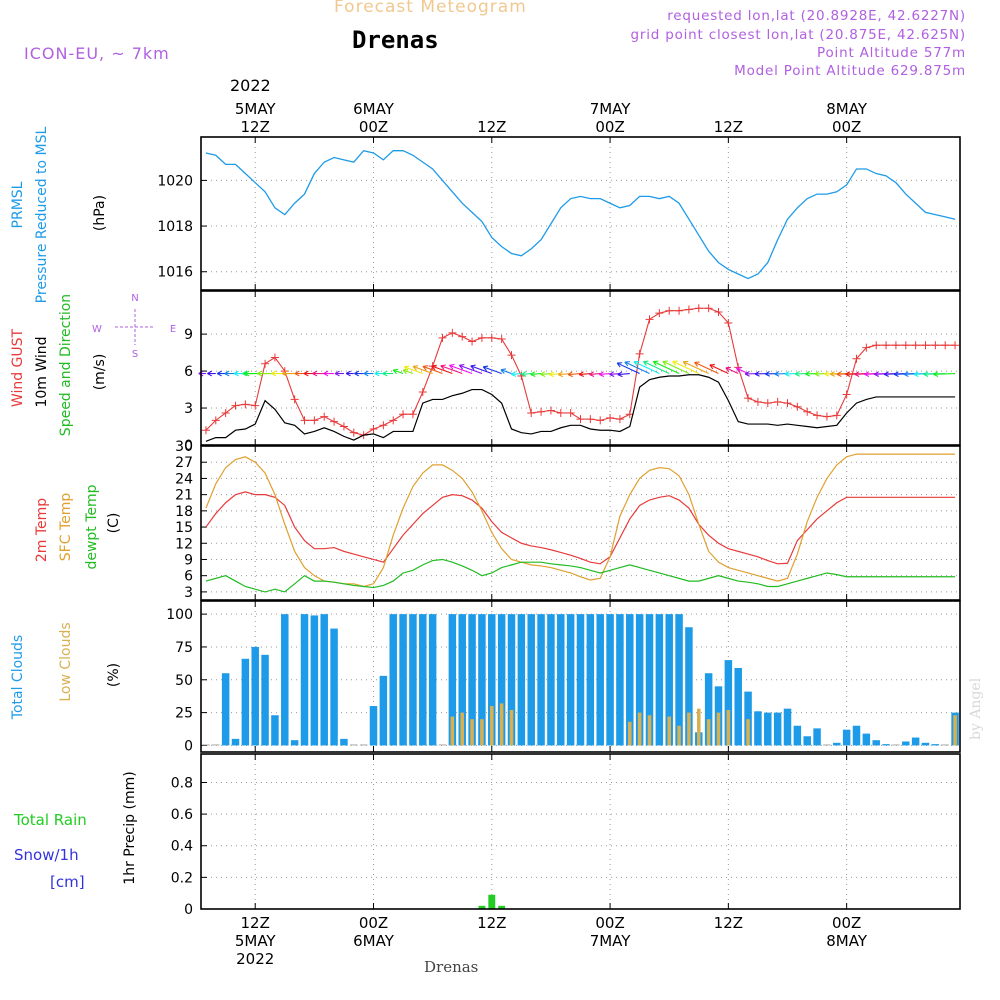 The width and height of the screenshot is (1000, 1000). I want to click on y-tick-label: 24, so click(184, 479).